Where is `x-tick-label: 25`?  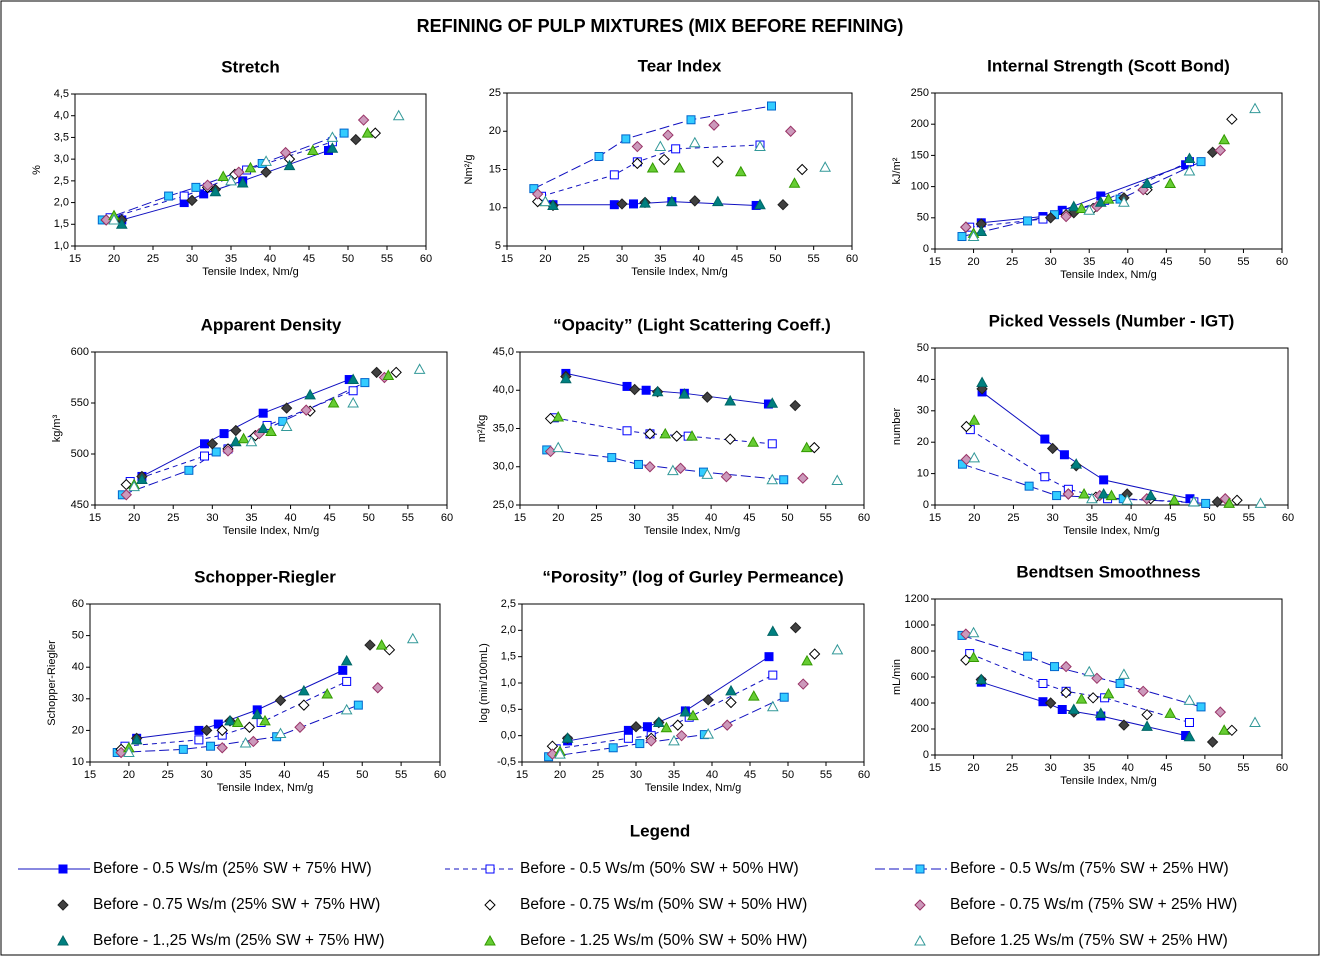 x-tick-label: 25 is located at coordinates (173, 518).